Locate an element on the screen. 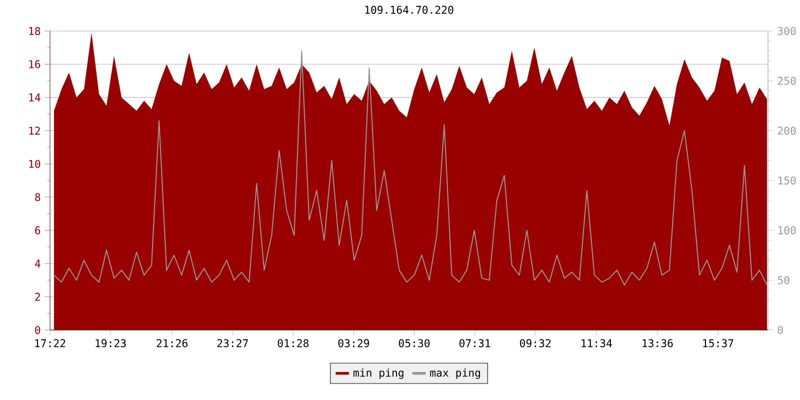 This screenshot has height=400, width=800. y-tick-label: 2 is located at coordinates (37, 296).